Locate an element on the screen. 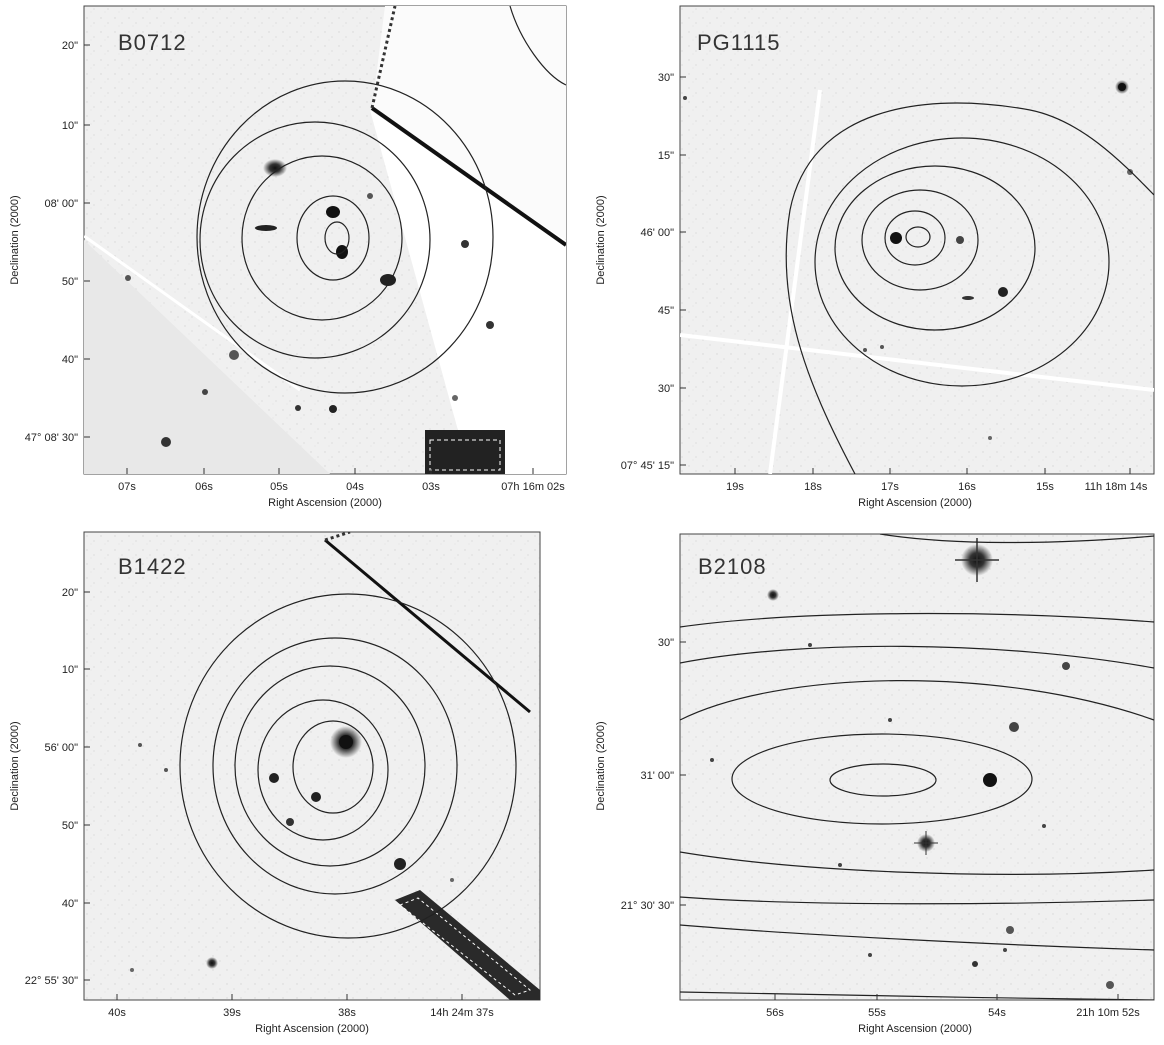  x-tick-label: 15s is located at coordinates (1045, 487).